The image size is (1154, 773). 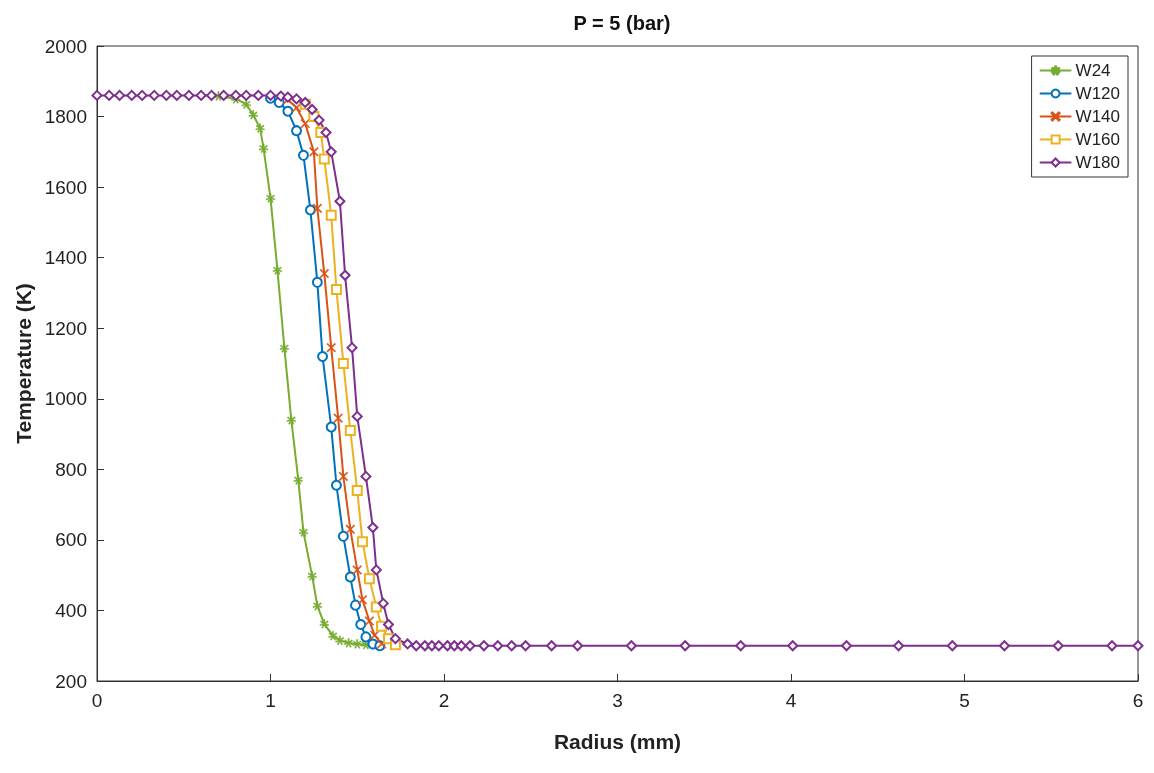 What do you see at coordinates (964, 700) in the screenshot?
I see `x-tick-label: 5` at bounding box center [964, 700].